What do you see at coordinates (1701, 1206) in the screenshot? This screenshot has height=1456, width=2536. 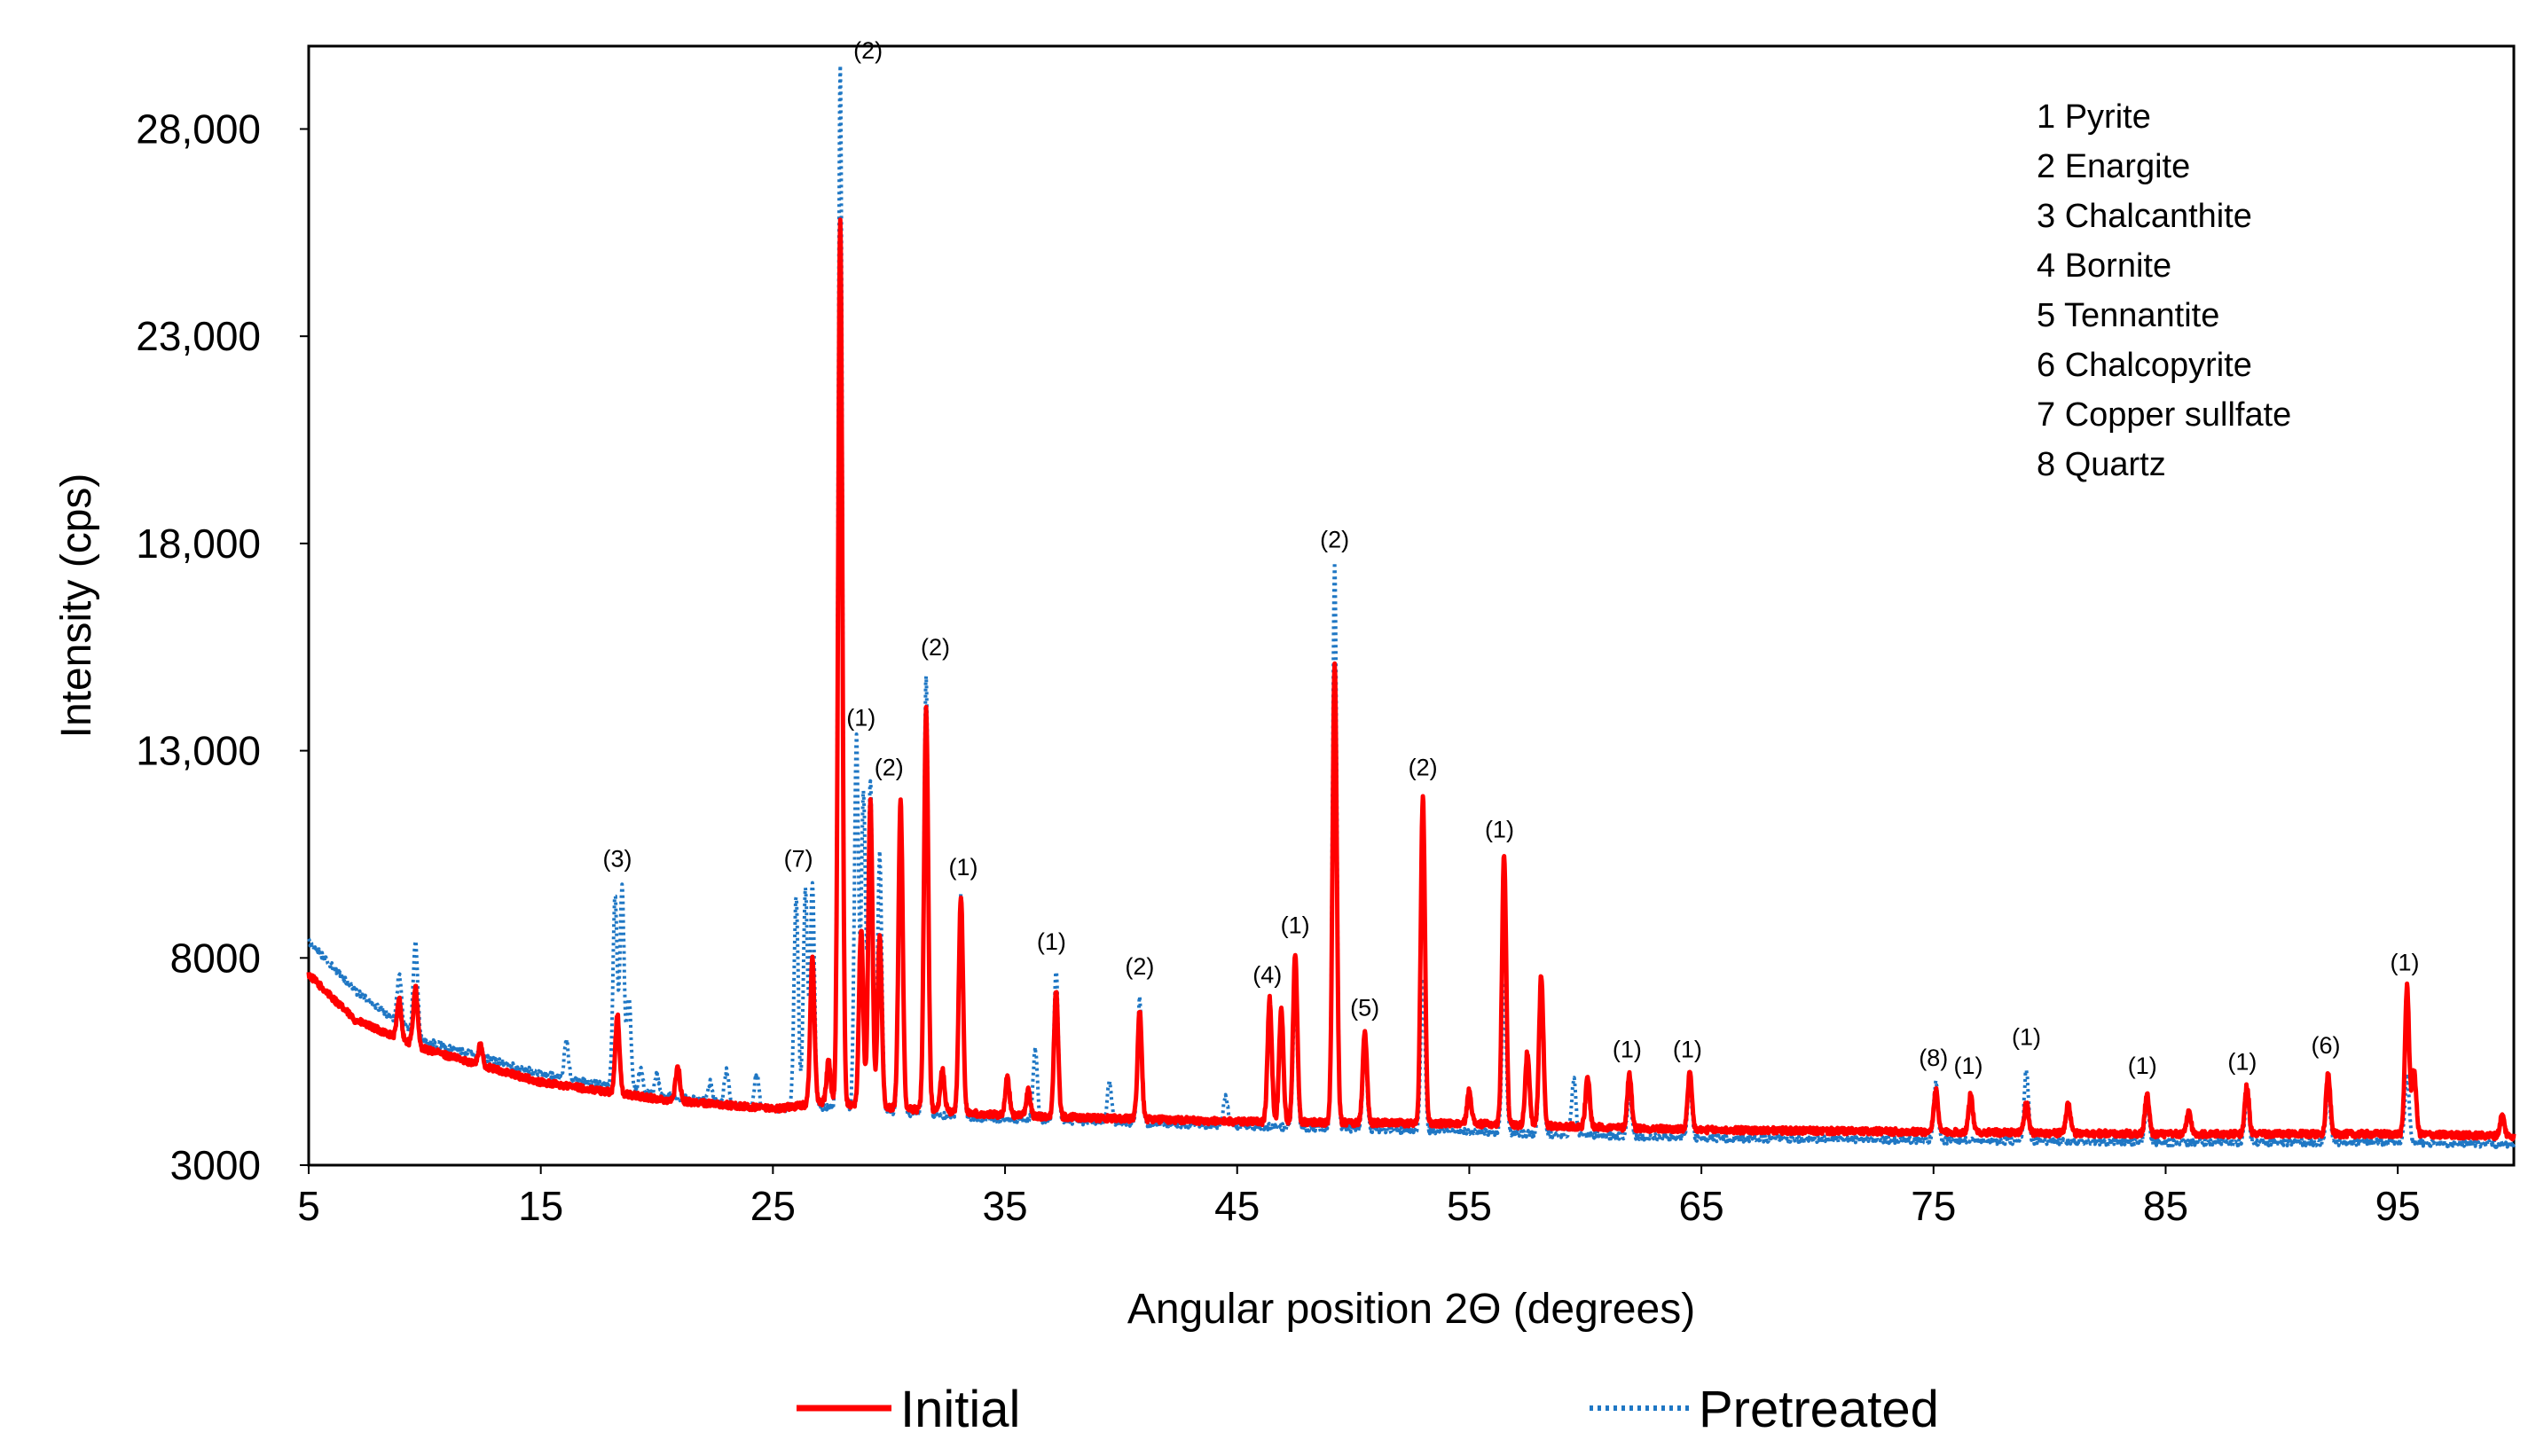 I see `x-tick-label: 65` at bounding box center [1701, 1206].